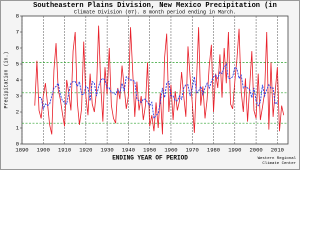 The image size is (320, 240). Describe the element at coordinates (279, 163) in the screenshot. I see `credit: Climate Center` at that location.